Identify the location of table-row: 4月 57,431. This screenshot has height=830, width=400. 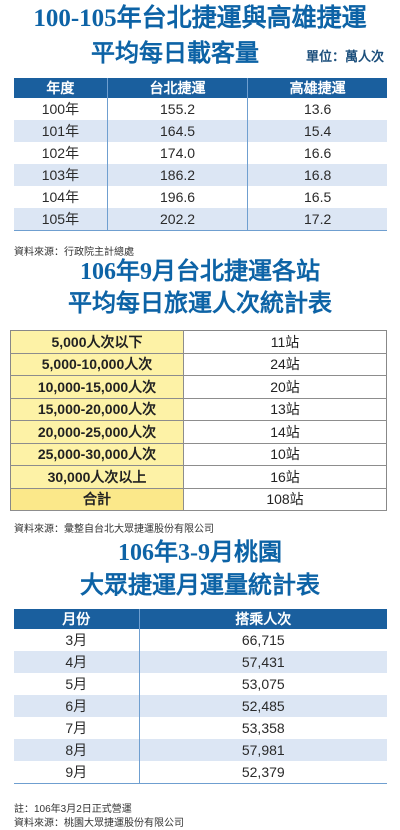
(200, 662).